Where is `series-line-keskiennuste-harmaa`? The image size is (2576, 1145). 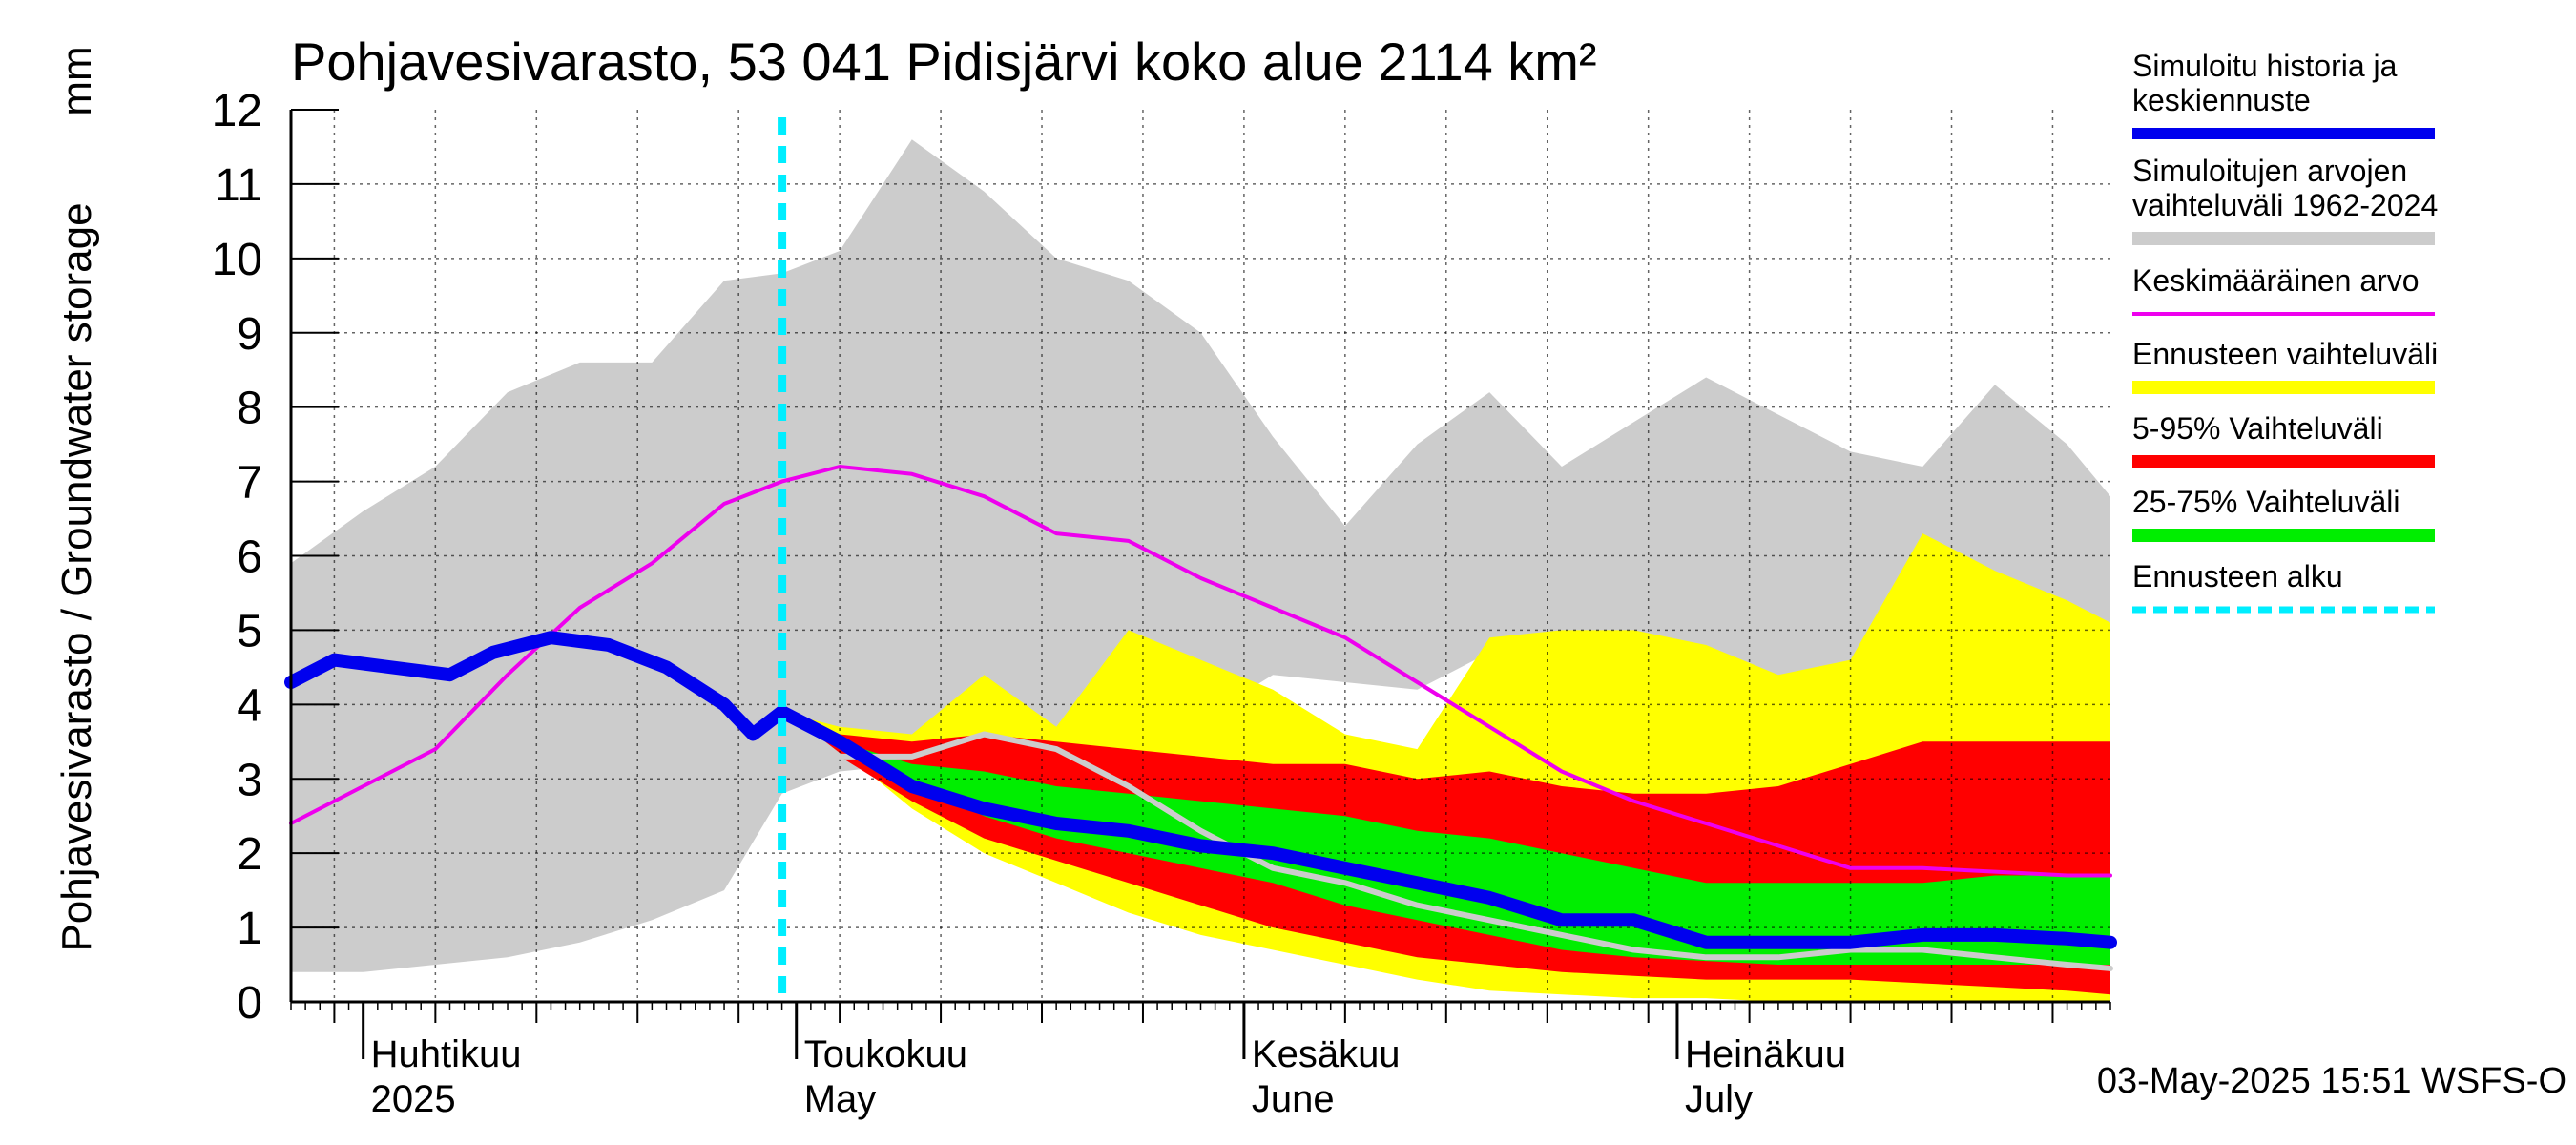
series-line-keskiennuste-harmaa is located at coordinates (1446, 840).